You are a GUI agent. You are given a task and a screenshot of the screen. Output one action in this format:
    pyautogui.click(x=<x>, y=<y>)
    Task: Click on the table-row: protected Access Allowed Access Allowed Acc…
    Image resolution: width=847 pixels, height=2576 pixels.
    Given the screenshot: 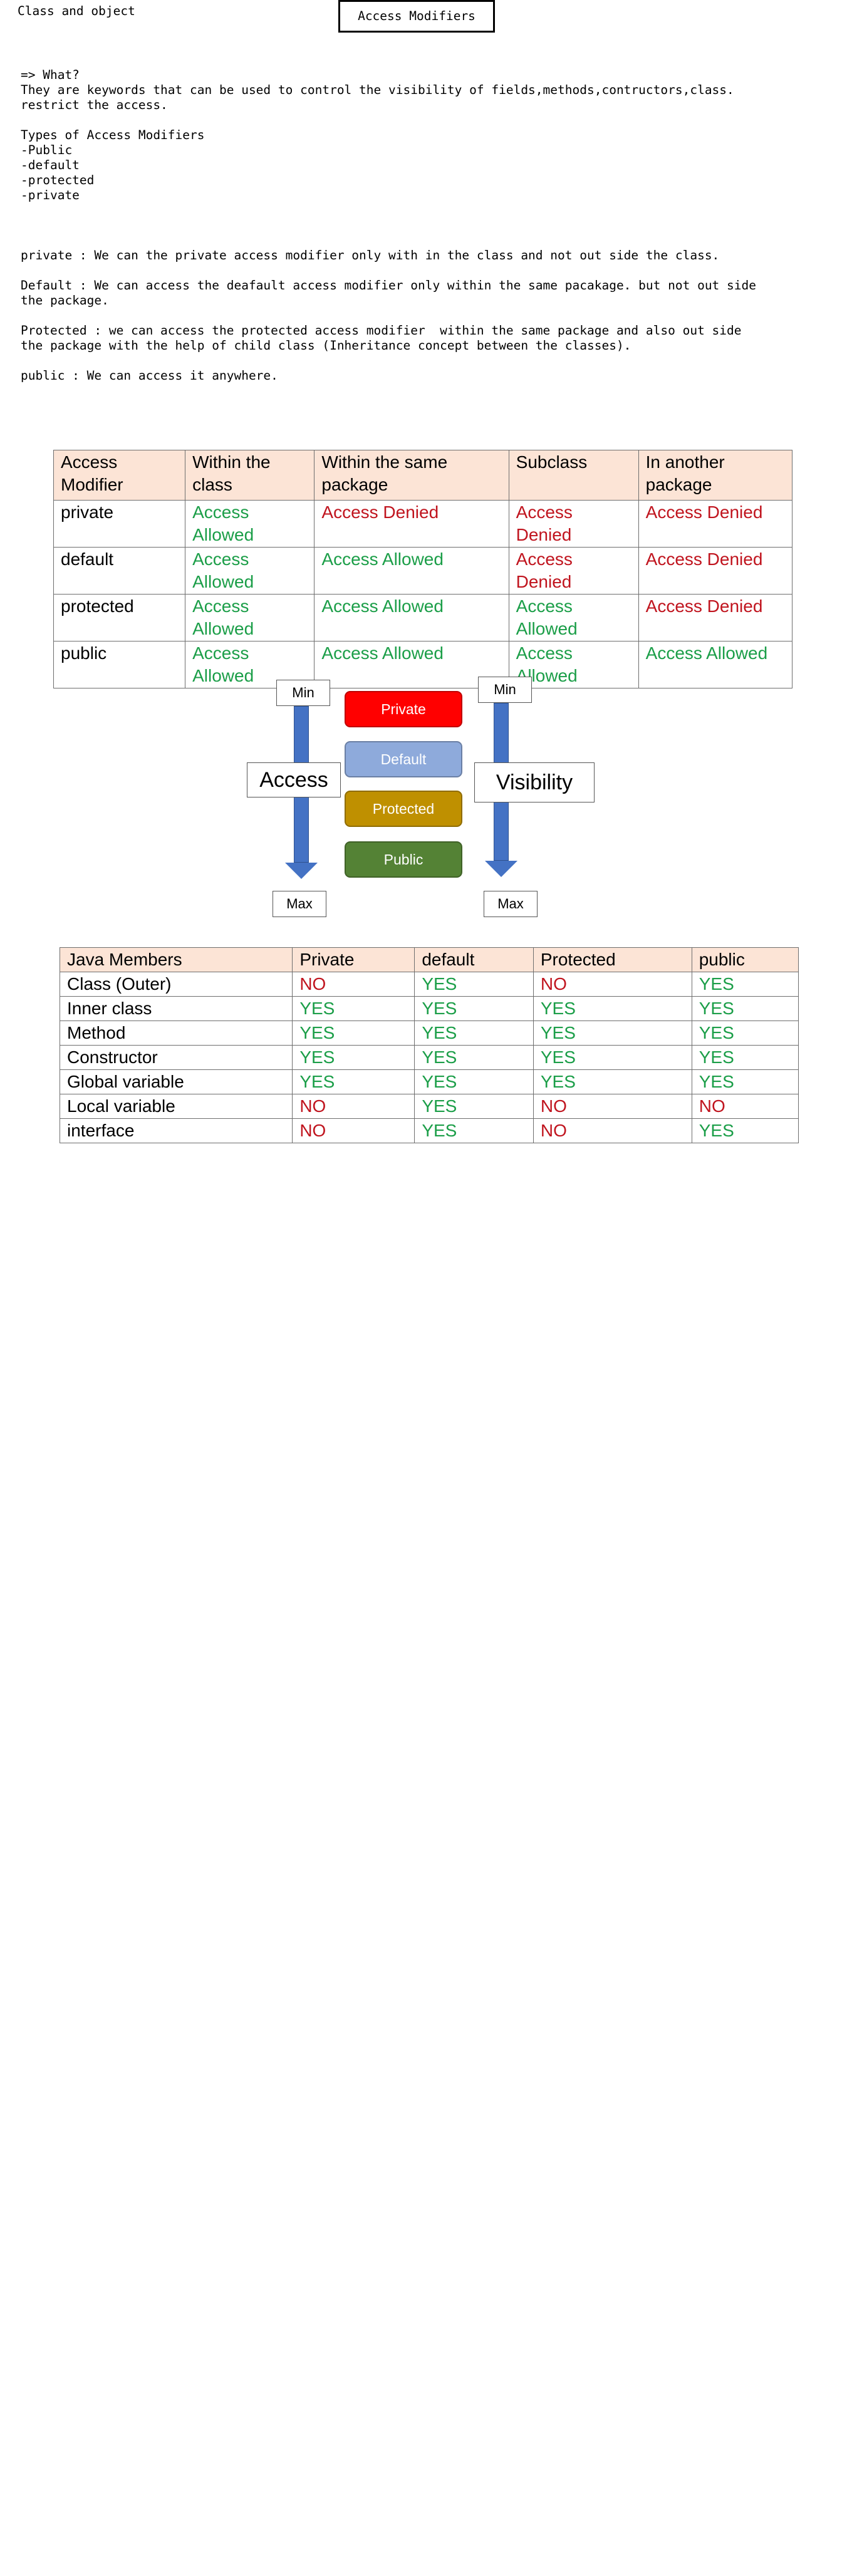 What is the action you would take?
    pyautogui.click(x=423, y=617)
    